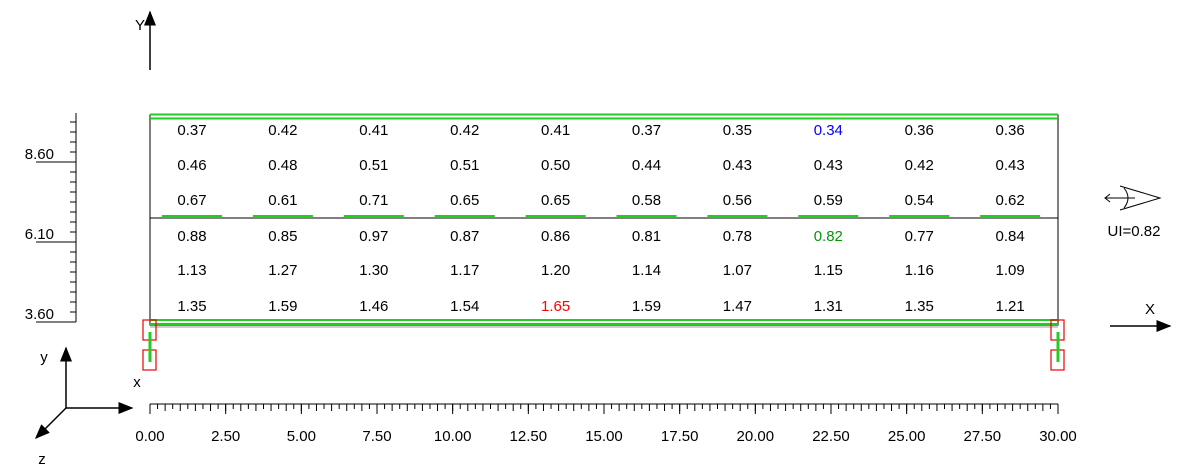  I want to click on cell-value: 0.84, so click(1009, 236).